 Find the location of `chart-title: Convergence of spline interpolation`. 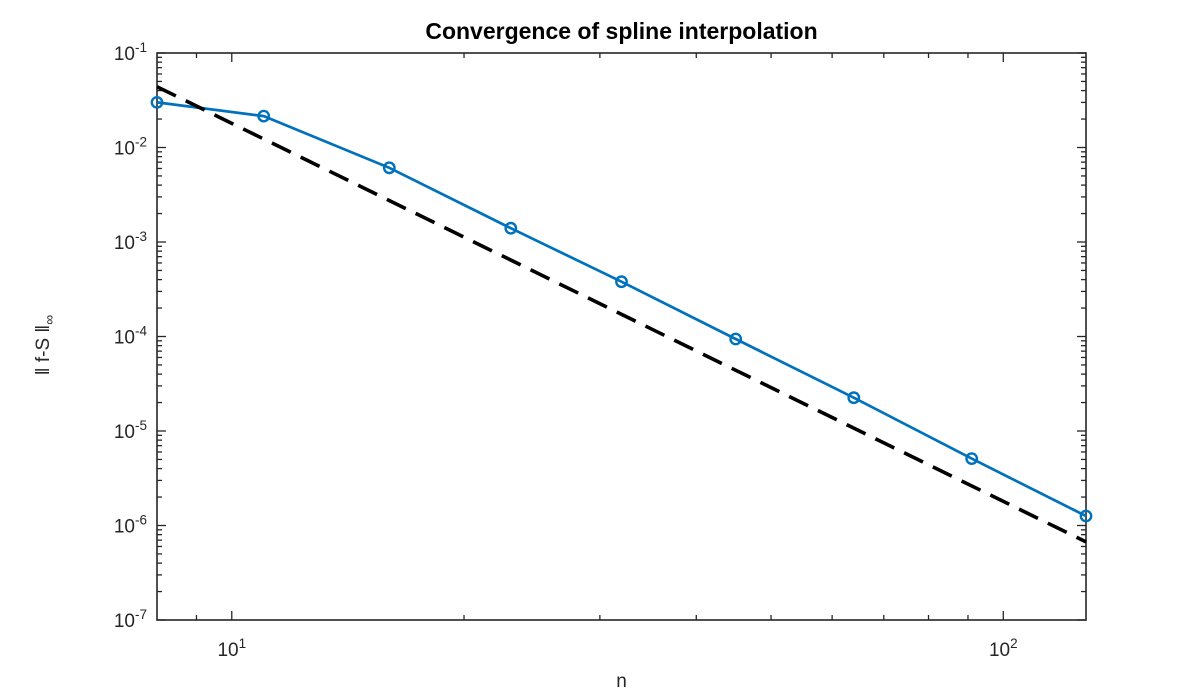

chart-title: Convergence of spline interpolation is located at coordinates (621, 31).